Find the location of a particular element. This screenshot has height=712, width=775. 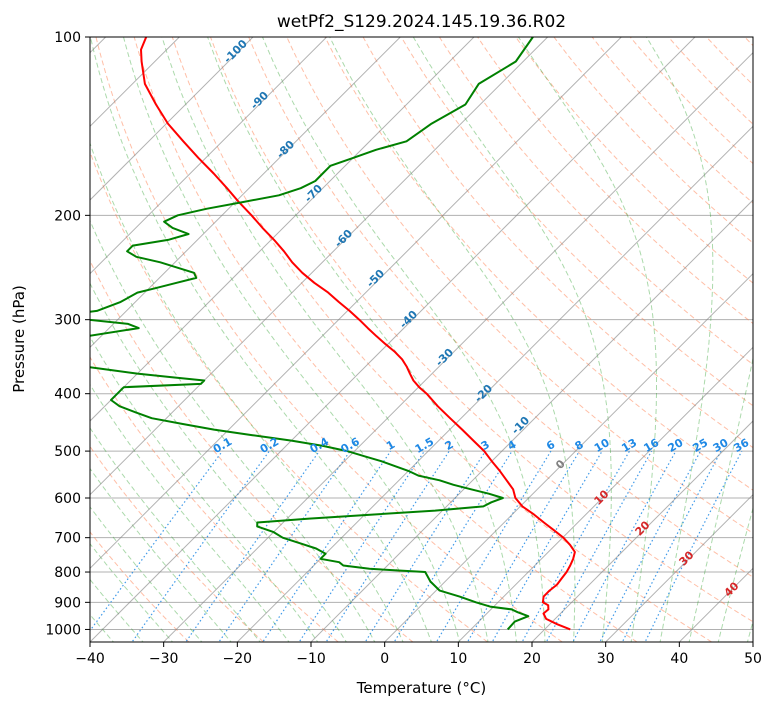

moist-adiabat-label: -40 is located at coordinates (408, 319).